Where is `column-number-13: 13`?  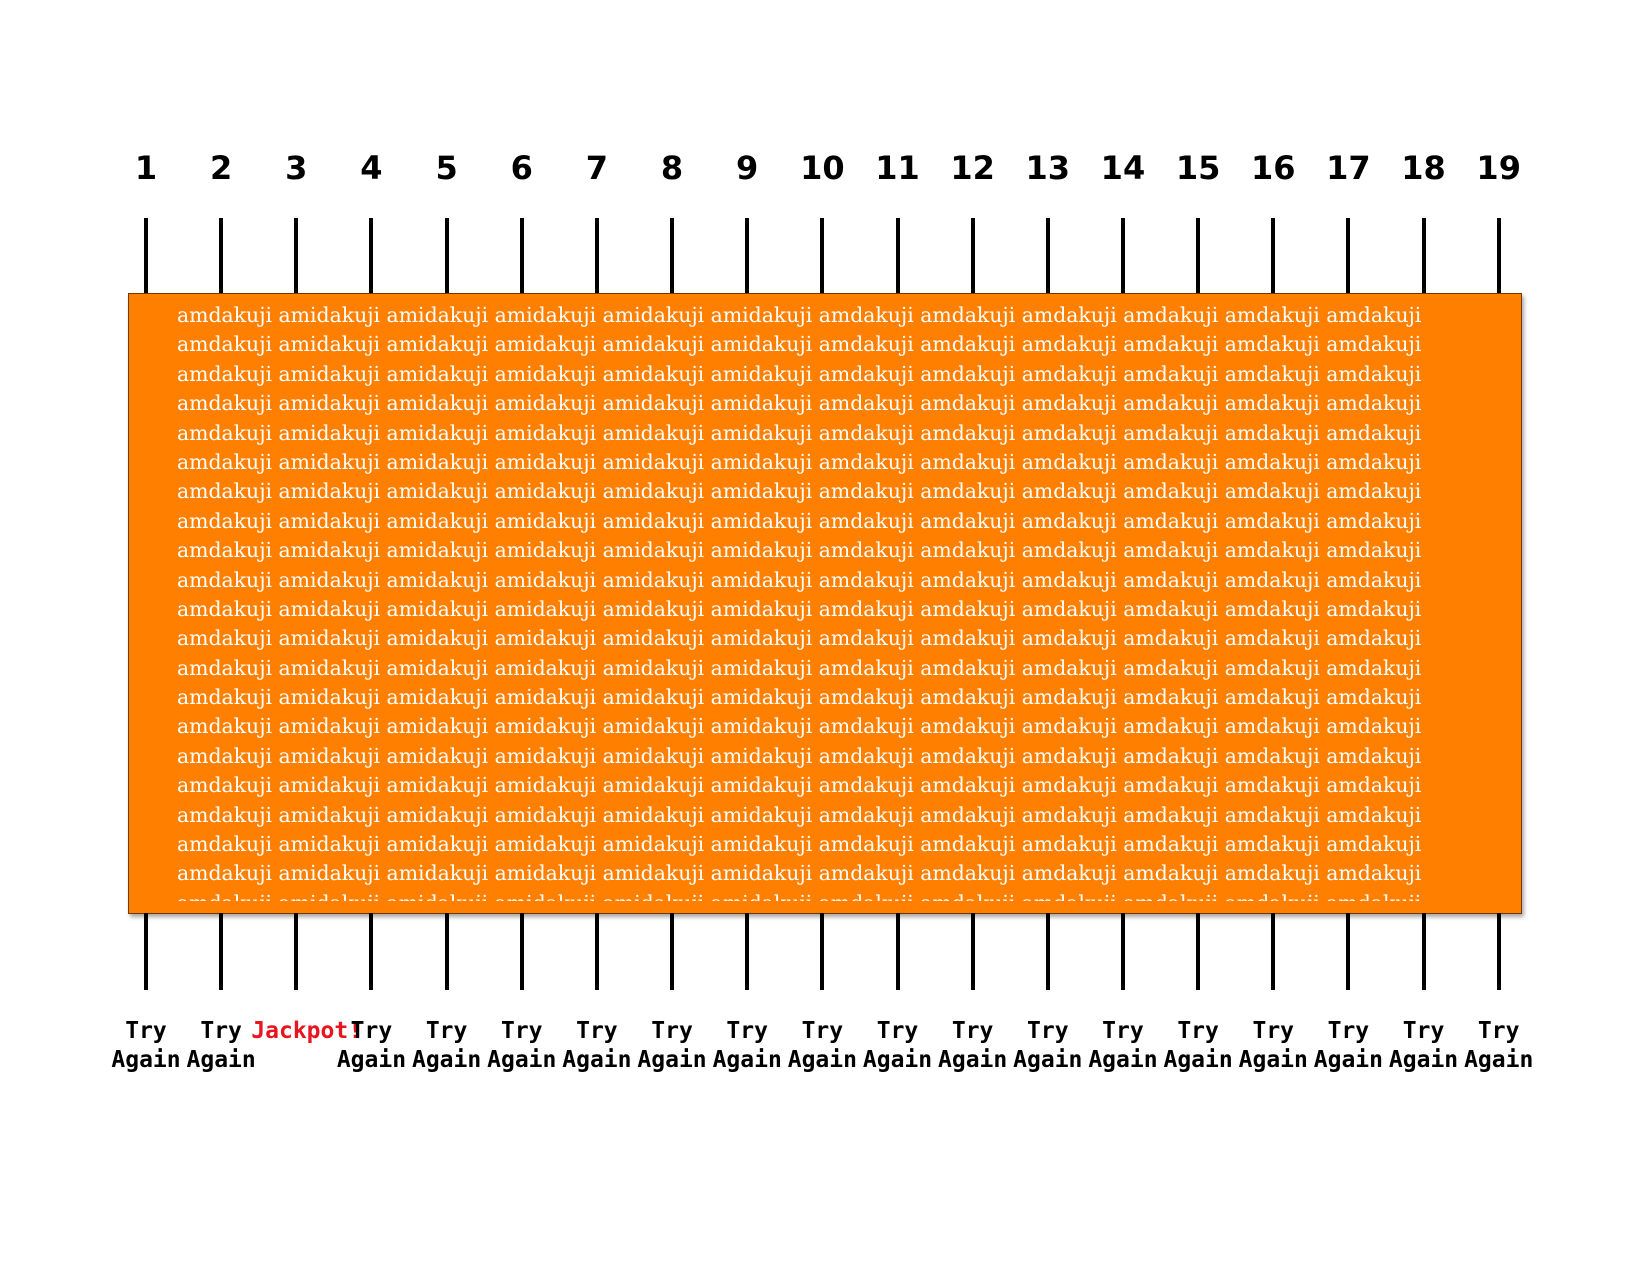
column-number-13: 13 is located at coordinates (1048, 168).